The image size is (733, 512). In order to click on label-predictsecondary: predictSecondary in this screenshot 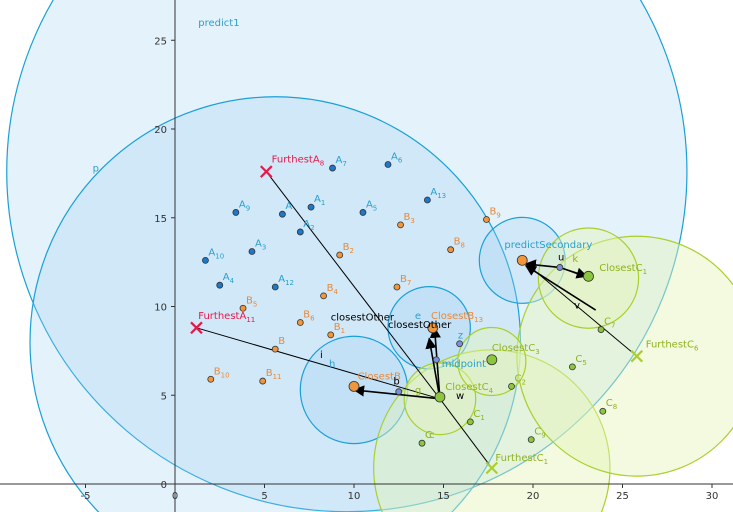, I will do `click(548, 245)`.